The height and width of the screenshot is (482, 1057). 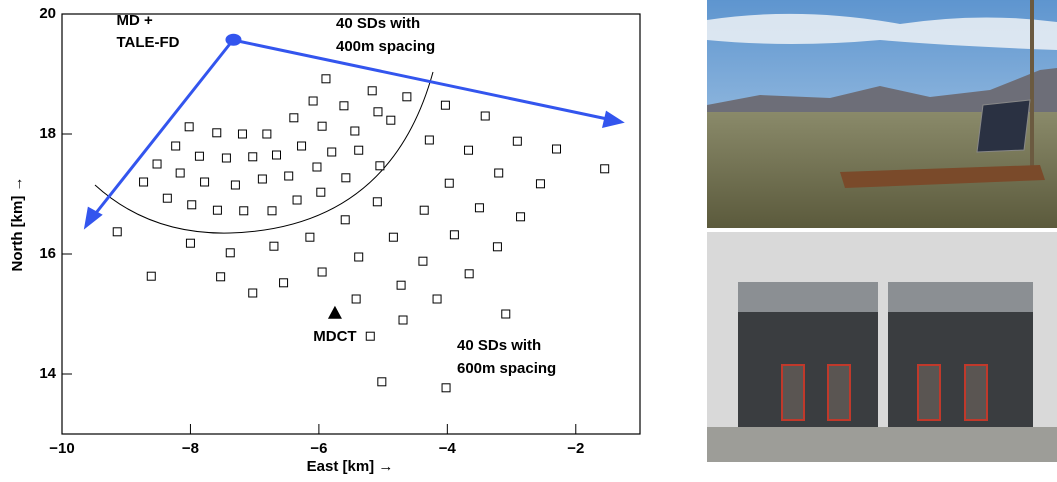 What do you see at coordinates (350, 466) in the screenshot?
I see `x-axis-label: East [km] →` at bounding box center [350, 466].